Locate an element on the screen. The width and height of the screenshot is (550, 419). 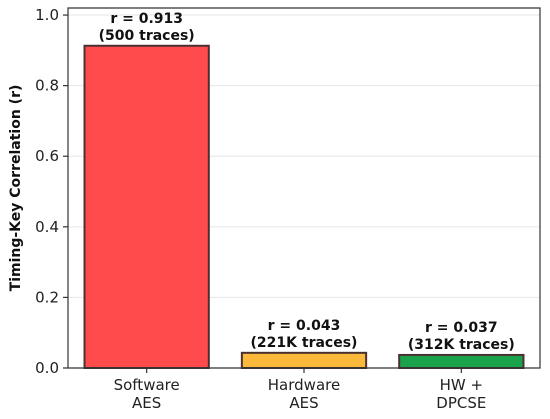
y-tick-label: 0.8 is located at coordinates (47, 86).